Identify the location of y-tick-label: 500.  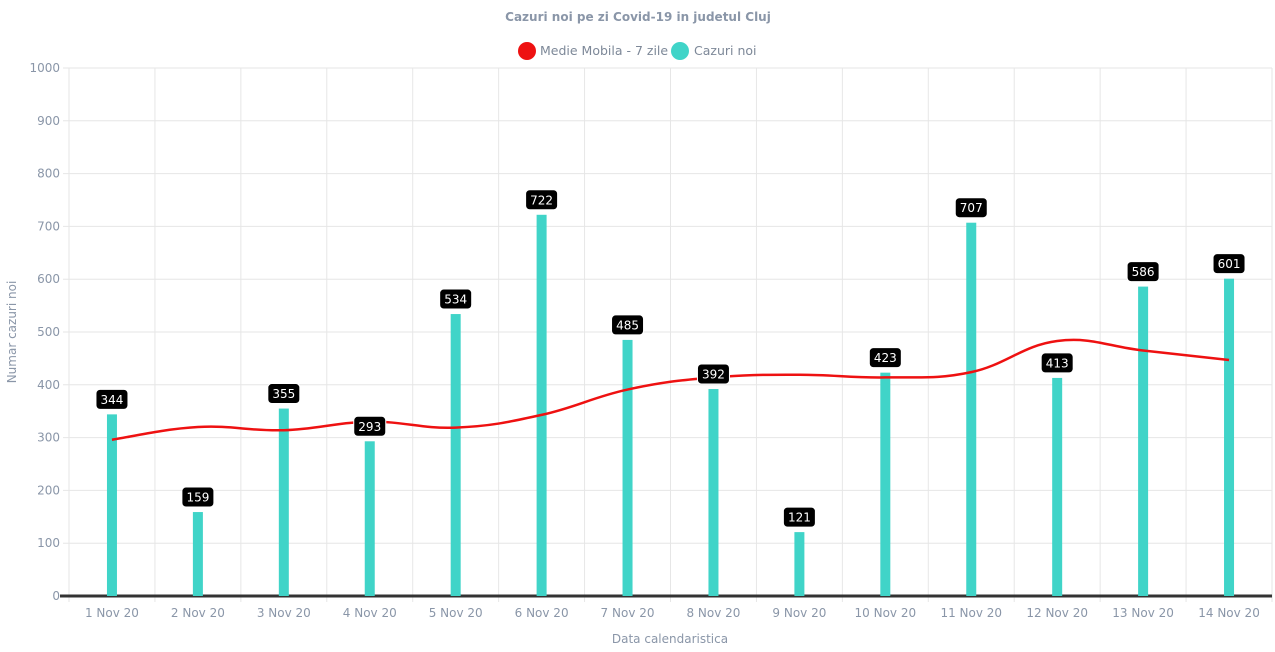
(48, 332).